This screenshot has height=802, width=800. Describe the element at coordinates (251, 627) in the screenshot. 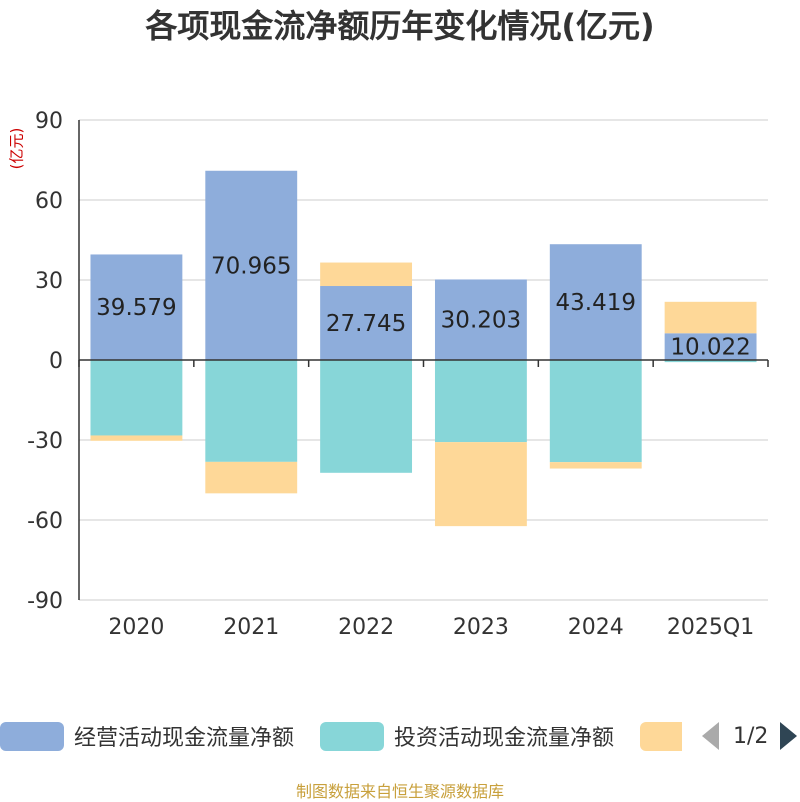

I see `x-tick-label: 2021` at that location.